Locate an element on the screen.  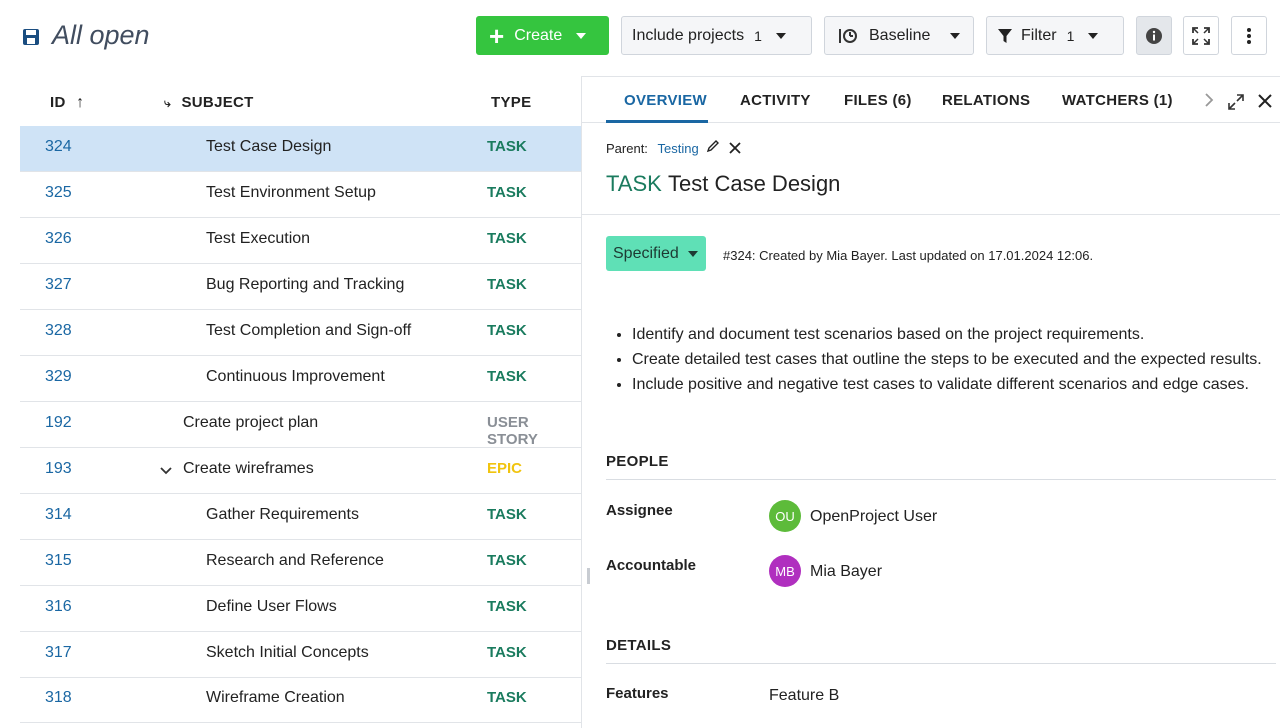
tab-overview: OVERVIEW is located at coordinates (665, 100).